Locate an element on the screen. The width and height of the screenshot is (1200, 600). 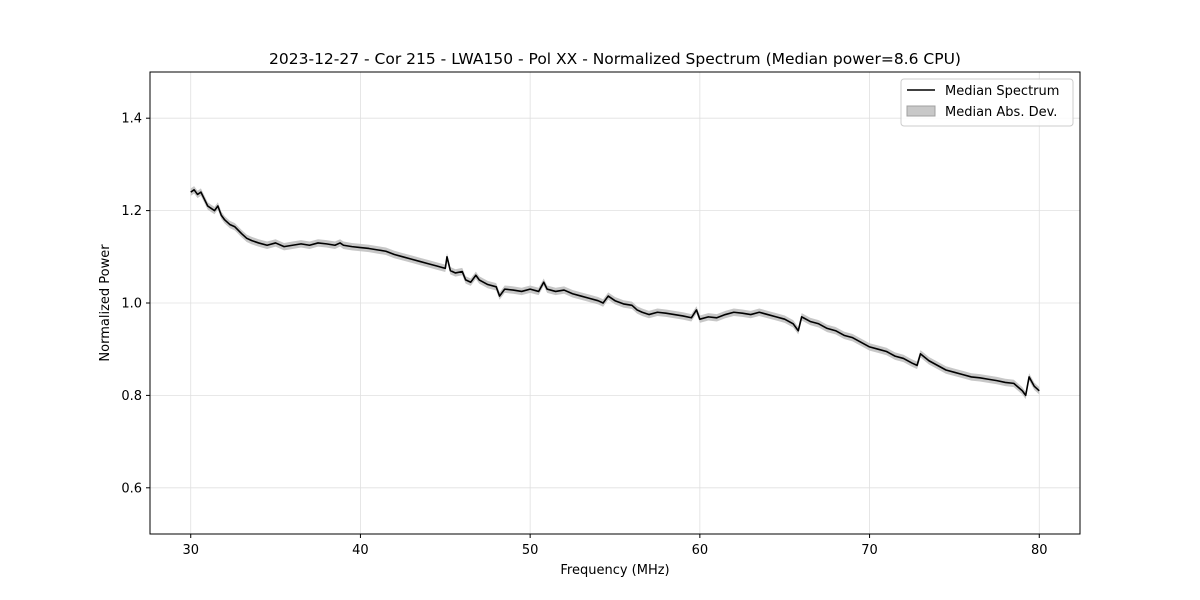
x-tick-label: 50 is located at coordinates (530, 550).